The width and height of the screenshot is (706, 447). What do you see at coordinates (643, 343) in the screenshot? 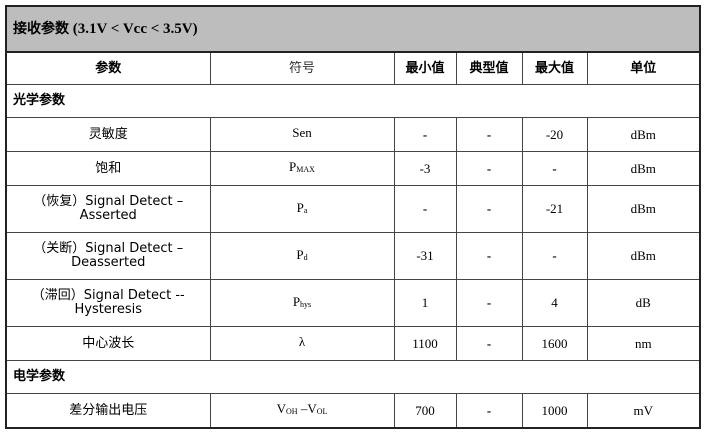
I see `unit-cell: nm` at bounding box center [643, 343].